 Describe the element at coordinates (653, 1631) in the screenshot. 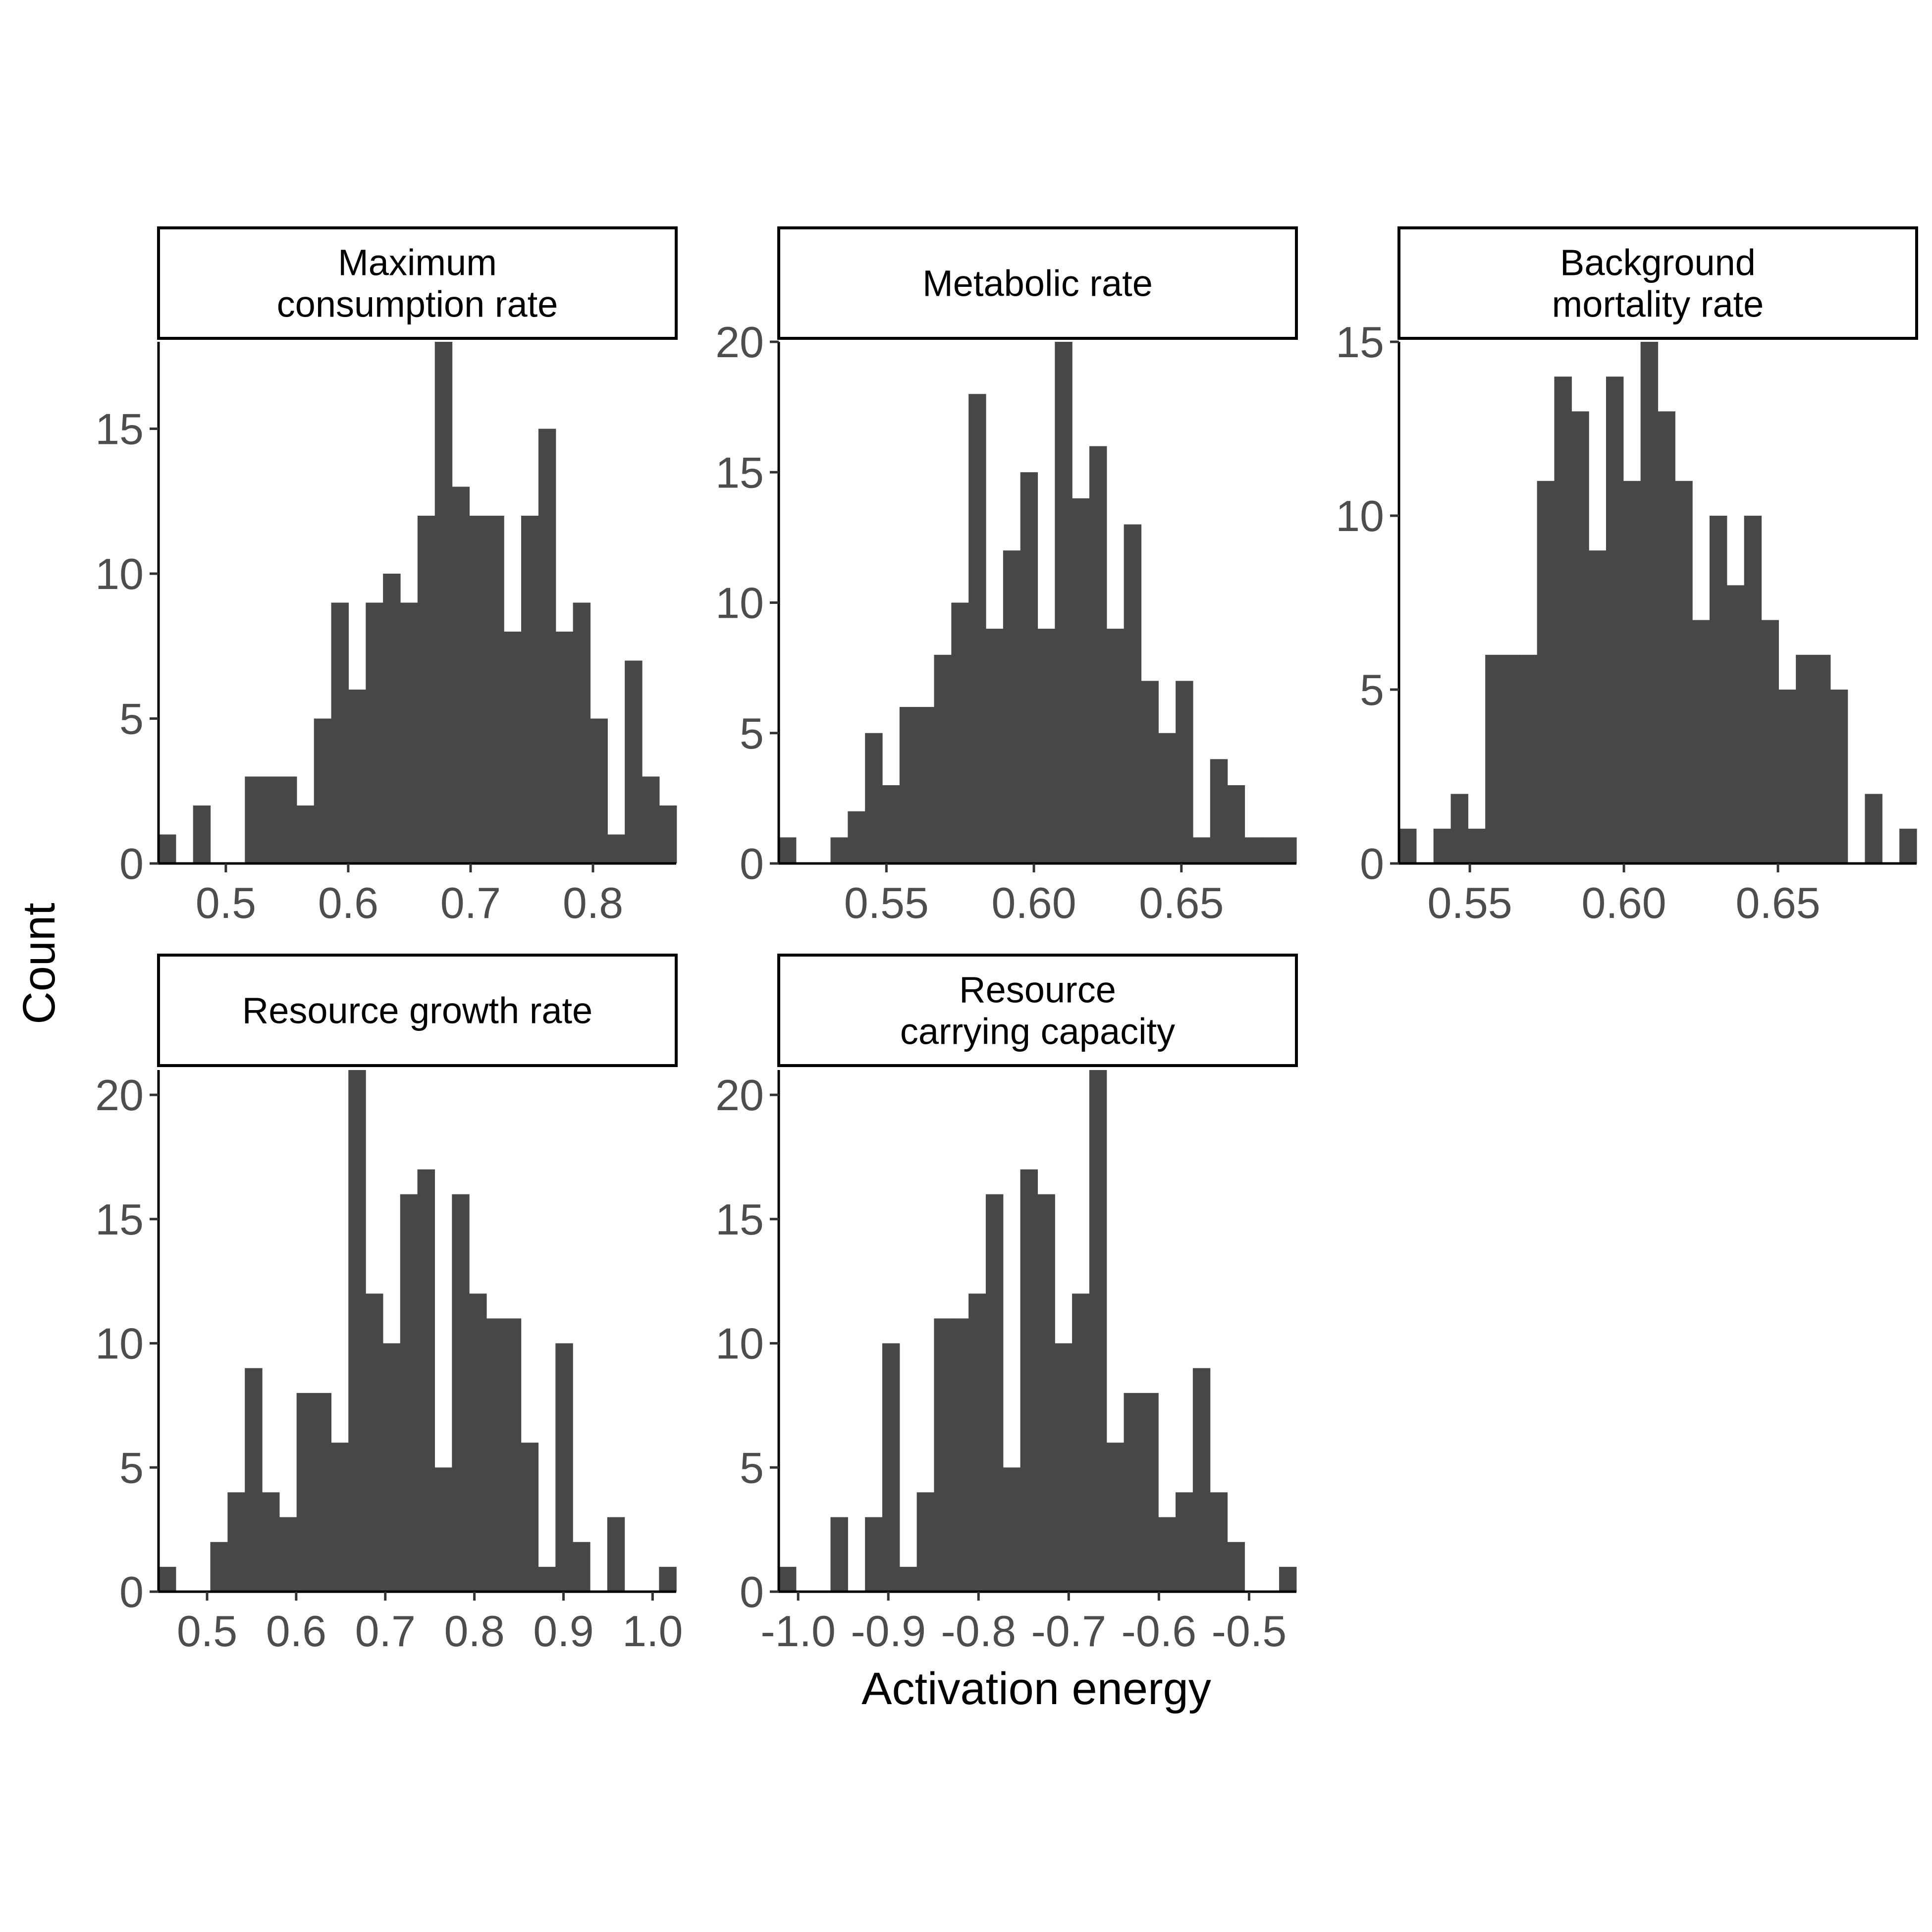

I see `x-tick-label: 1.0` at that location.